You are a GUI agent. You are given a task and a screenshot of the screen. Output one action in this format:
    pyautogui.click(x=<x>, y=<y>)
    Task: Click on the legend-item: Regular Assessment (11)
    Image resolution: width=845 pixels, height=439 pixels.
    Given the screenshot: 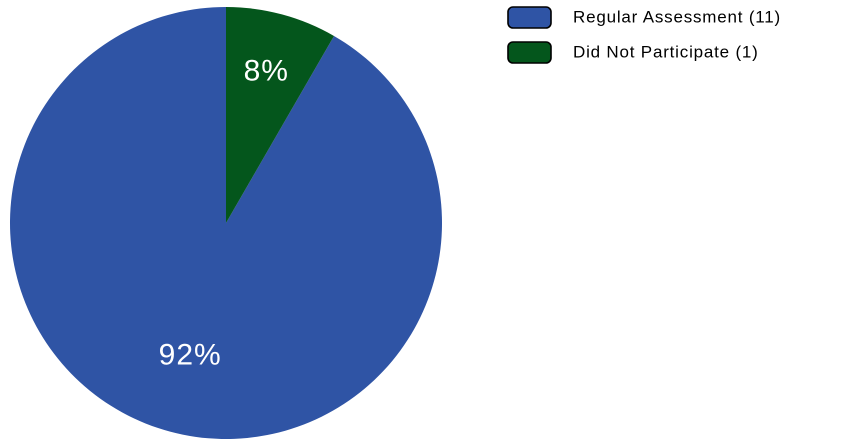 What is the action you would take?
    pyautogui.click(x=644, y=17)
    